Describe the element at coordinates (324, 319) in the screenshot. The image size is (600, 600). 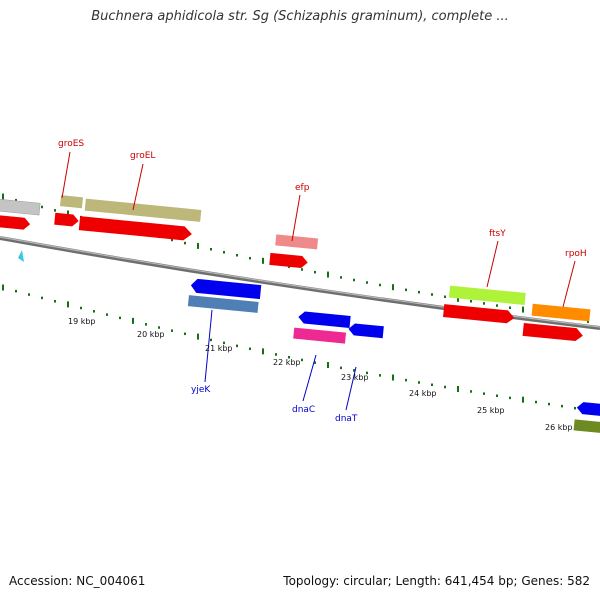
I see `cds-arrow-dnaC` at that location.